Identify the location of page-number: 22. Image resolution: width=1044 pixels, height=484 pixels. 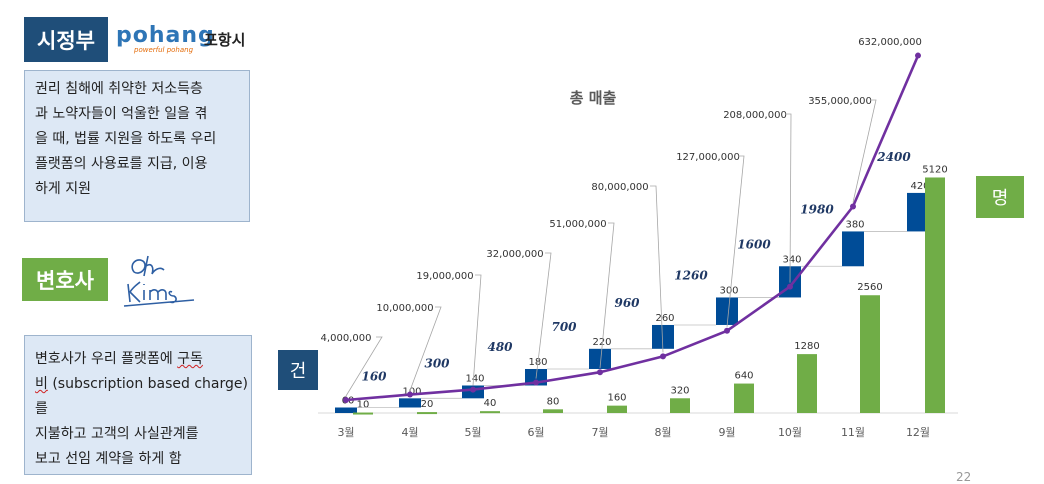
(964, 477).